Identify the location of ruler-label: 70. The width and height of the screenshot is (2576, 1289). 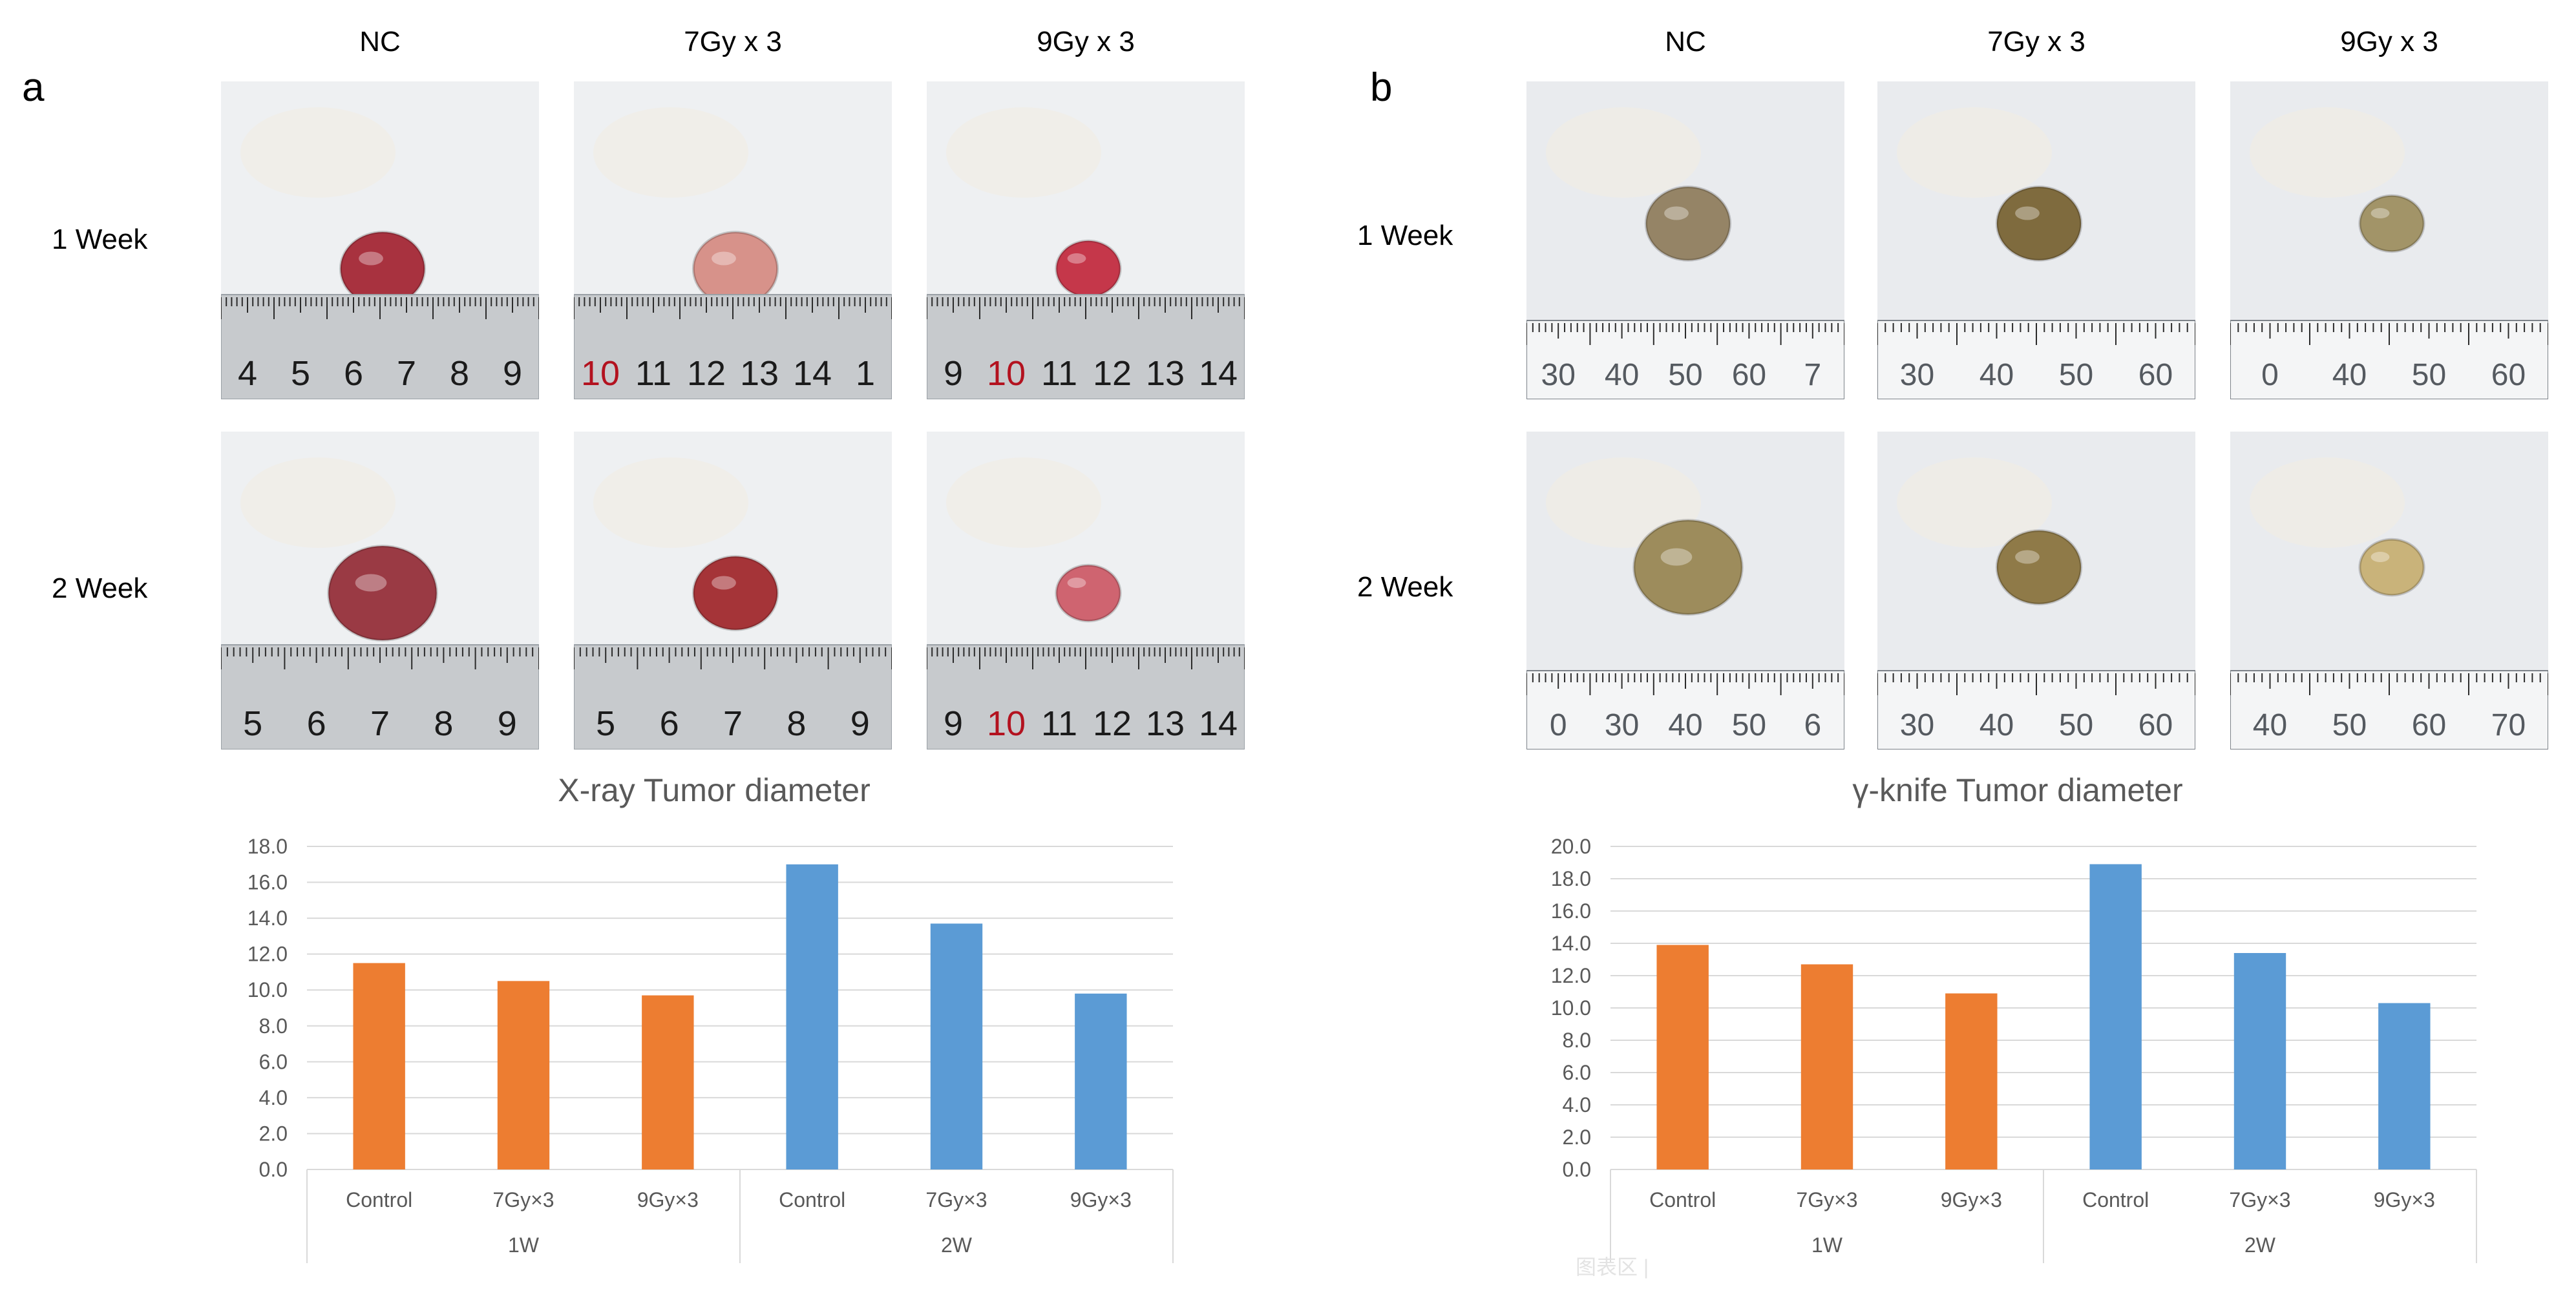
(2508, 725).